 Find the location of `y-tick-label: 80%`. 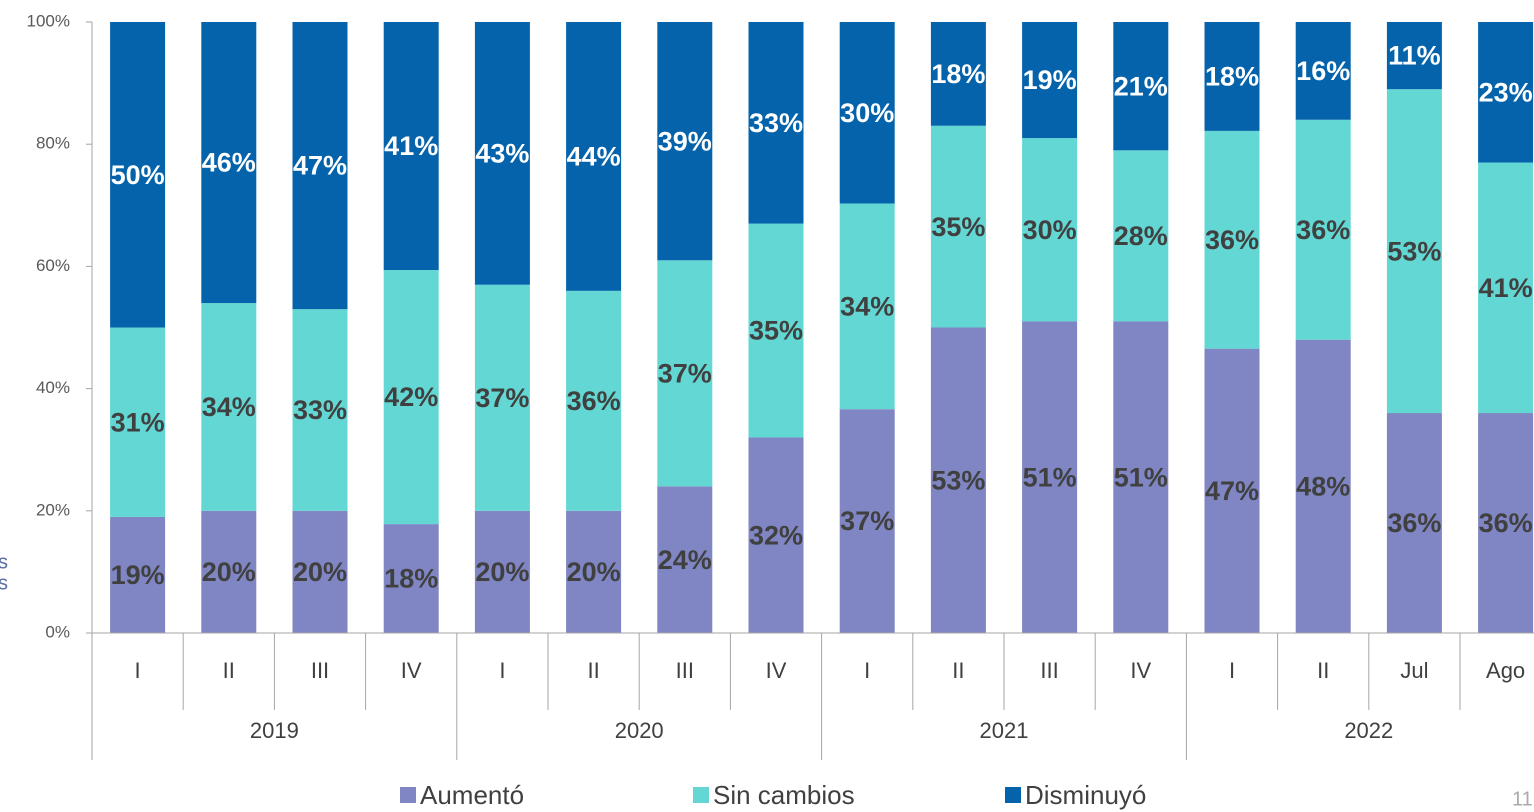

y-tick-label: 80% is located at coordinates (53, 143).